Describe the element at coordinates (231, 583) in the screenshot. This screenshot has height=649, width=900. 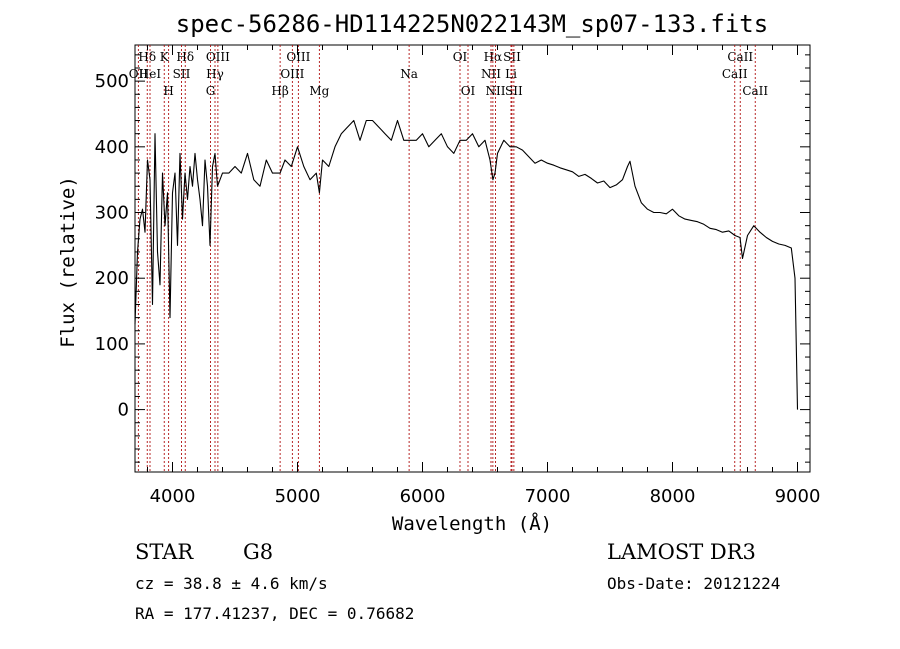
I see `redshift: cz = 38.8 ± 4.6 km/s` at that location.